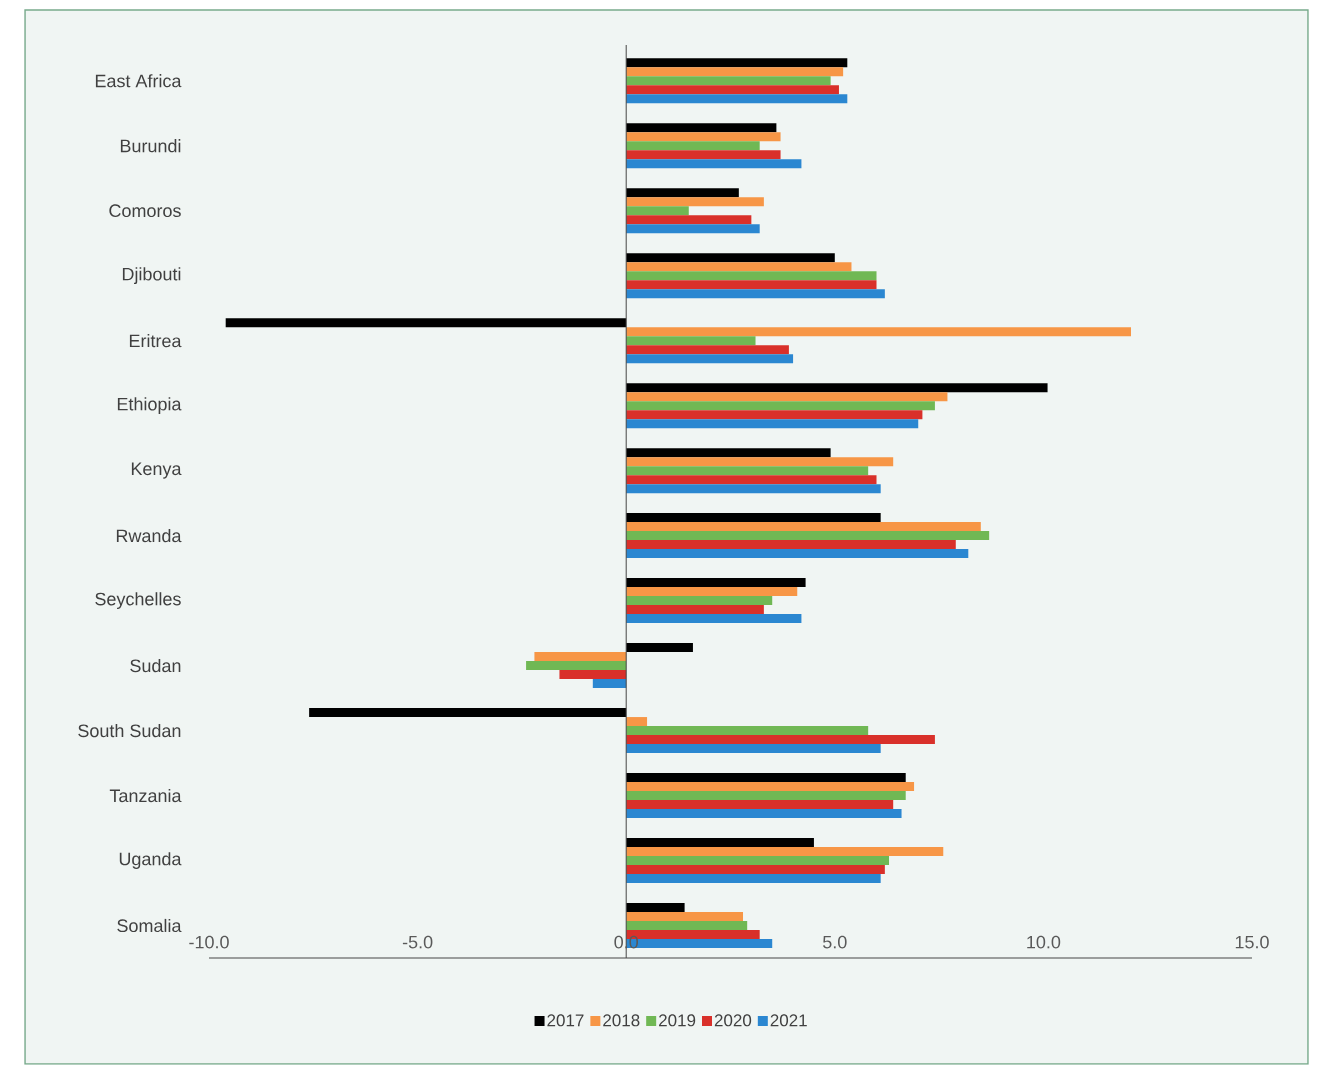  What do you see at coordinates (145, 211) in the screenshot?
I see `y-tick-label: Comoros` at bounding box center [145, 211].